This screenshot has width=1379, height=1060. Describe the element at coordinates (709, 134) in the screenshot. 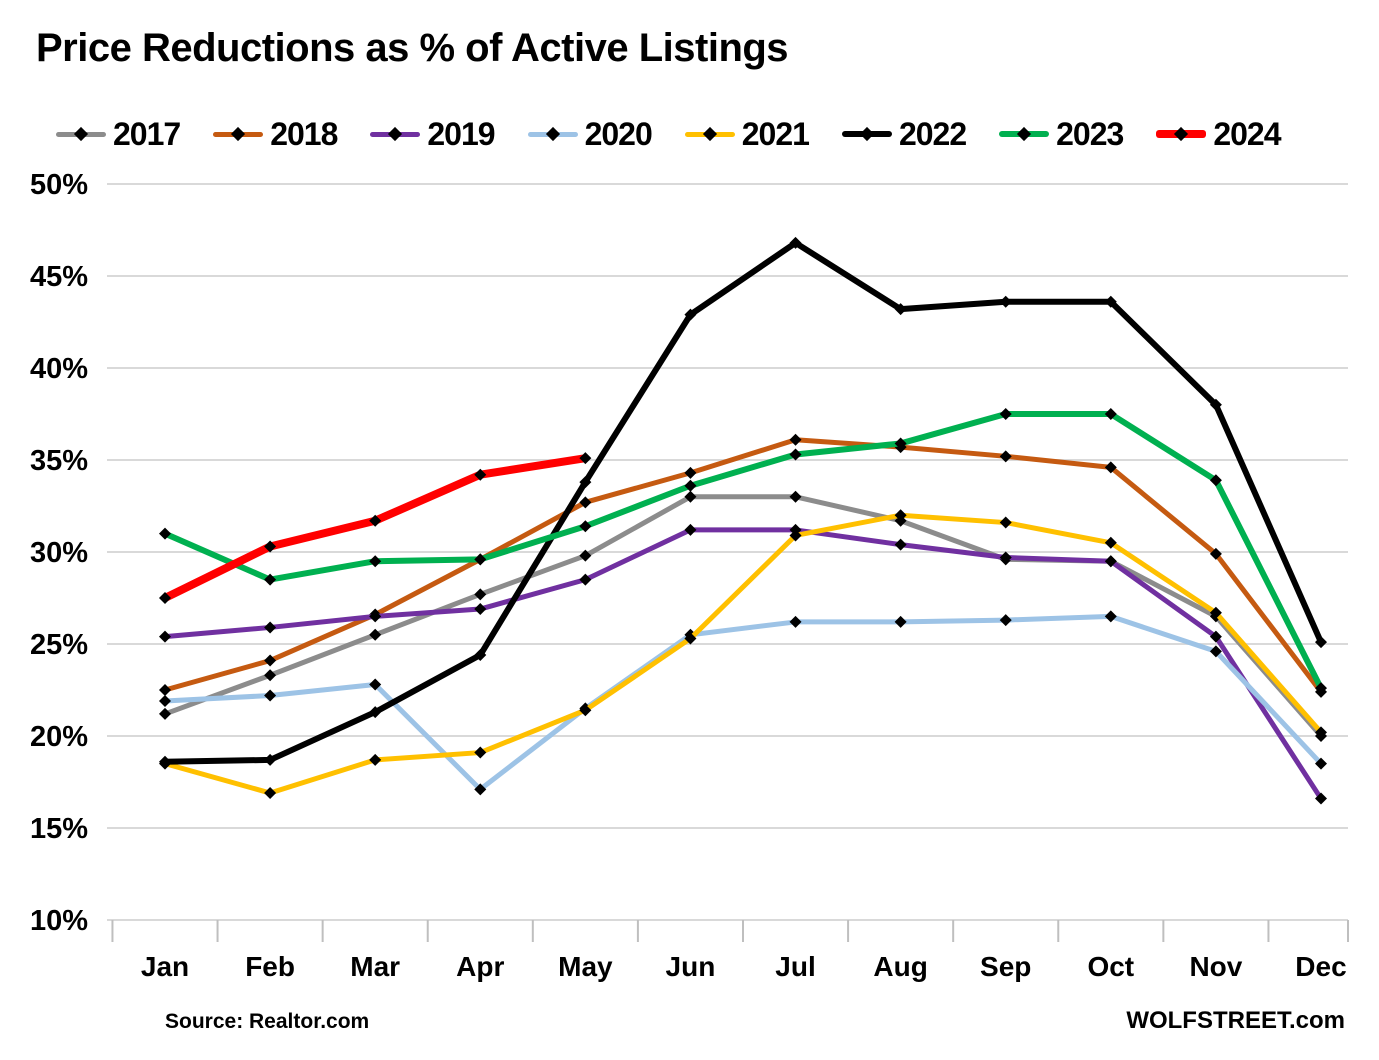

I see `legend-swatch-2021` at that location.